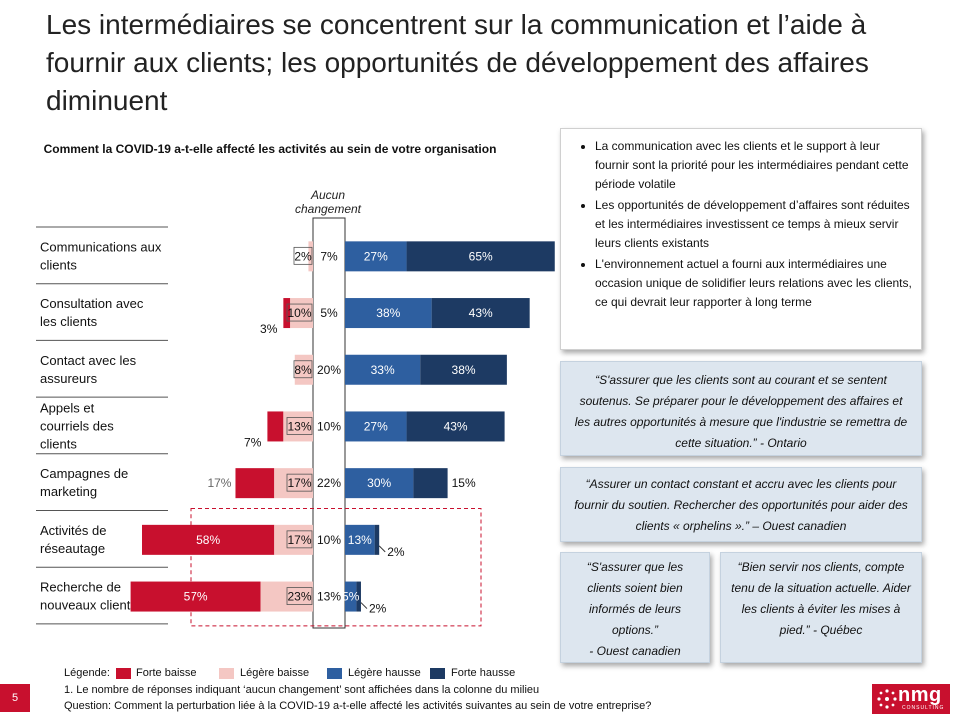 The image size is (960, 720). I want to click on no-change-column, so click(329, 423).